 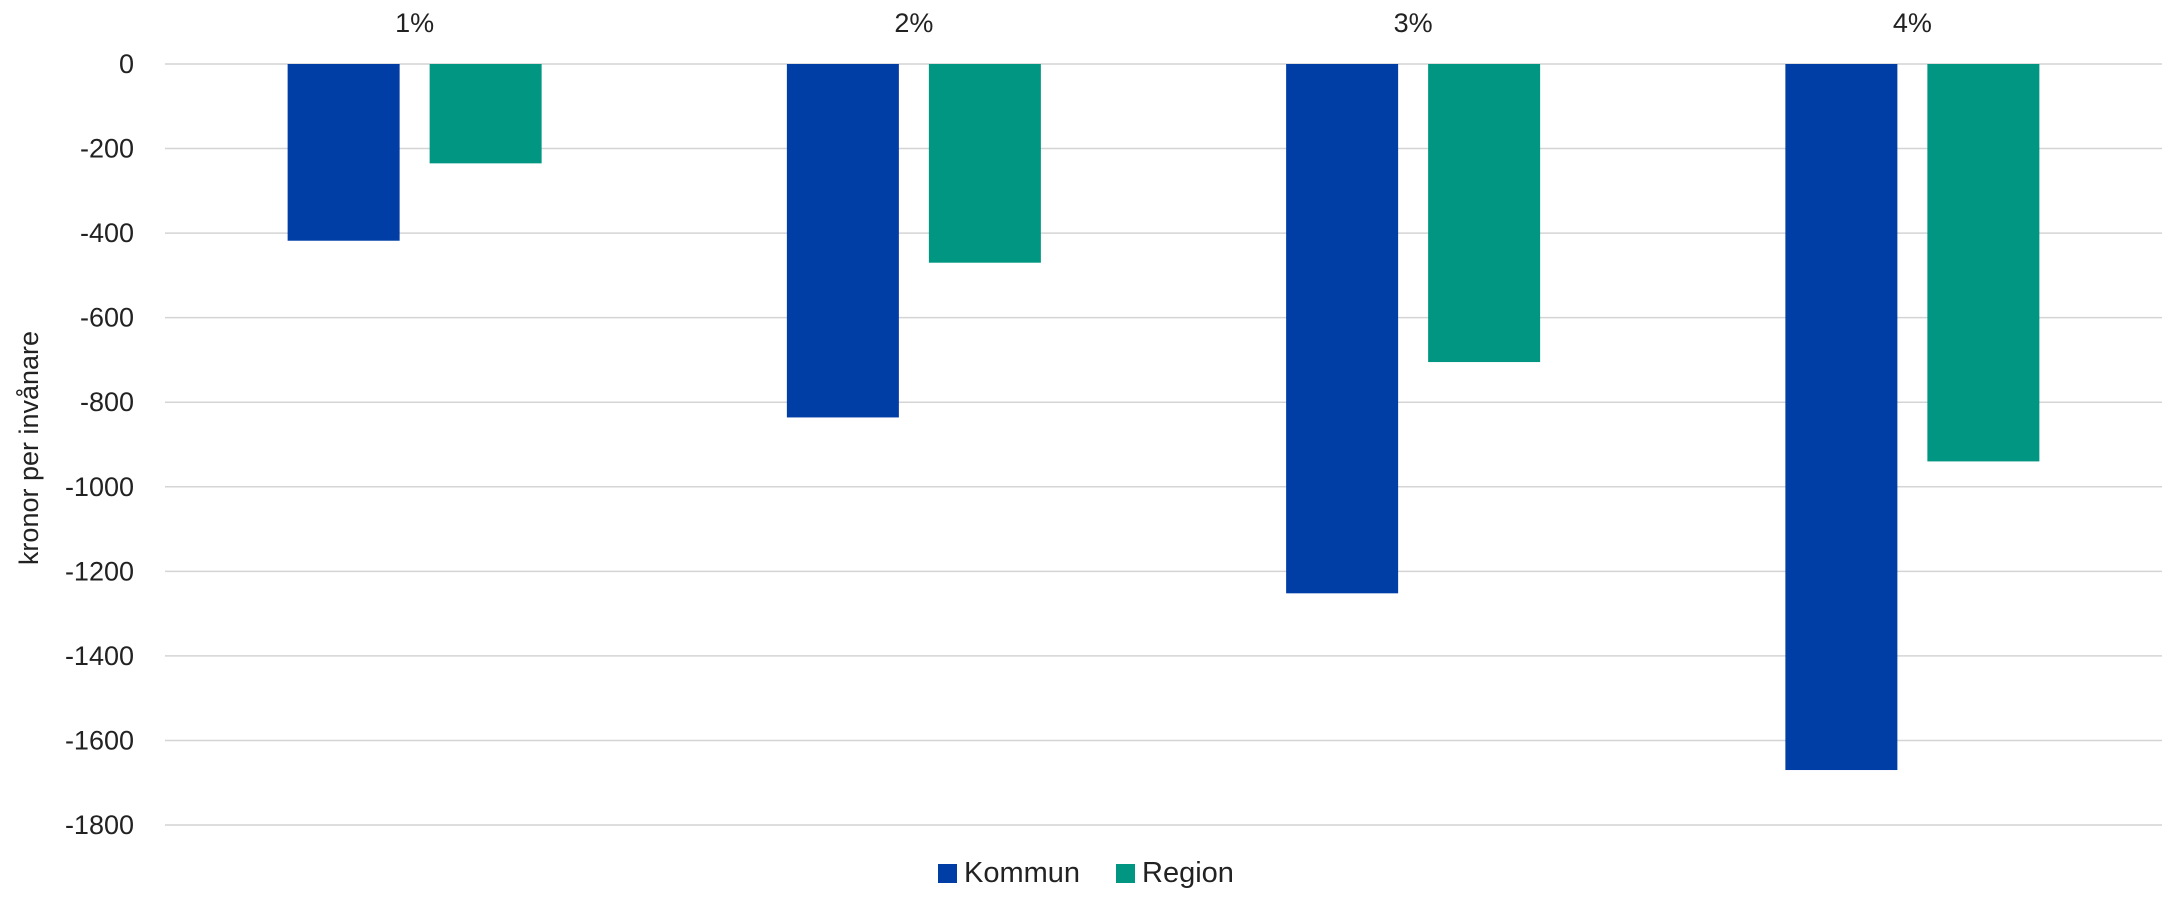 What do you see at coordinates (107, 402) in the screenshot?
I see `y-tick-label: -800` at bounding box center [107, 402].